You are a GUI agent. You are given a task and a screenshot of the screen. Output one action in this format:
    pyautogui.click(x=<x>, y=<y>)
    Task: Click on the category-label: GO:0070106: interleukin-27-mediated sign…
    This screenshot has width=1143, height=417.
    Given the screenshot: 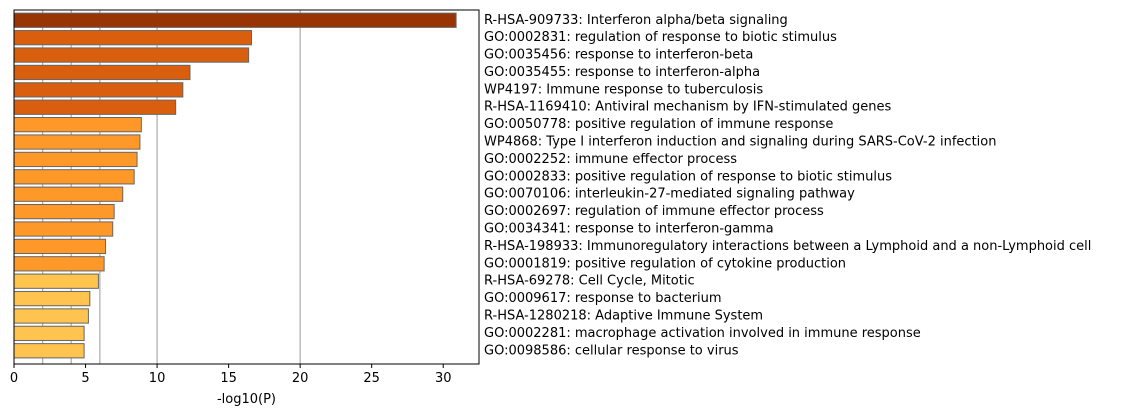 What is the action you would take?
    pyautogui.click(x=669, y=194)
    